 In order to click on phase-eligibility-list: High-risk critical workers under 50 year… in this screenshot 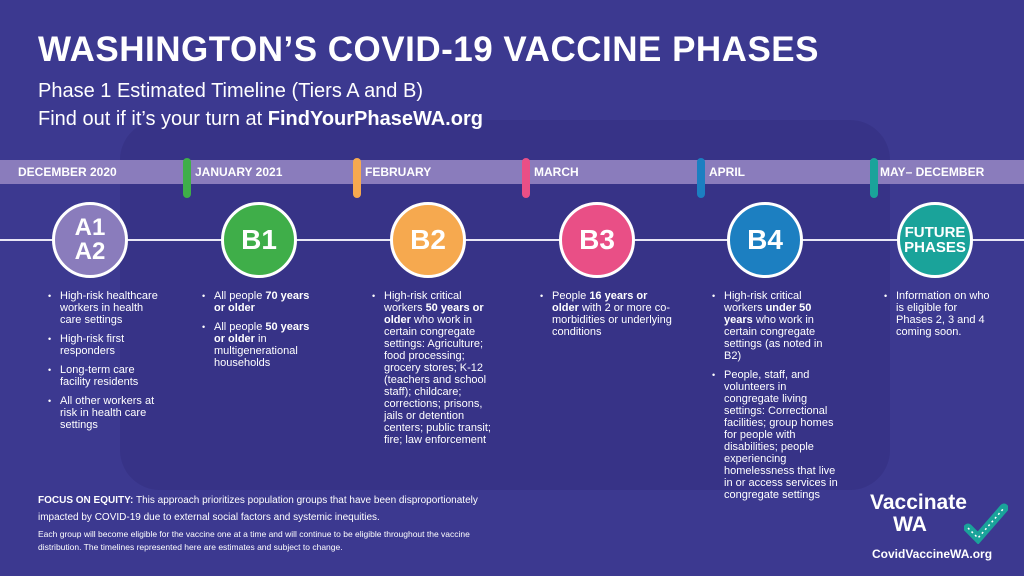, I will do `click(777, 399)`.